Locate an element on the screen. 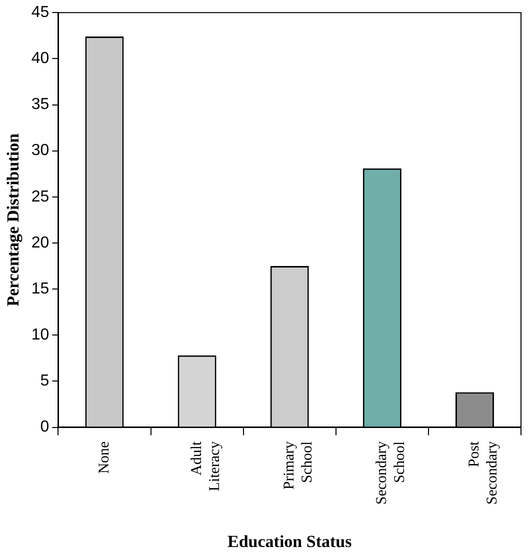 The image size is (529, 557). x-tick-label: None is located at coordinates (104, 457).